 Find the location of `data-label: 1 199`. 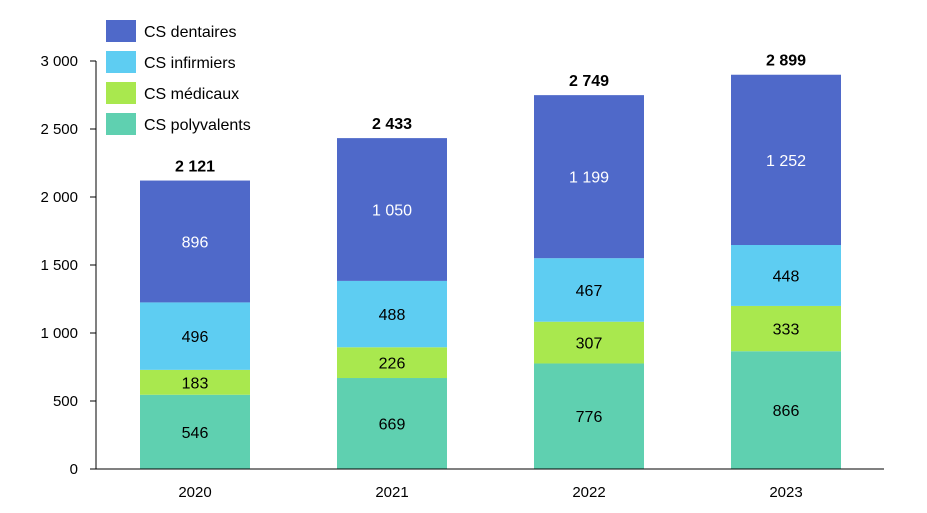

data-label: 1 199 is located at coordinates (589, 178).